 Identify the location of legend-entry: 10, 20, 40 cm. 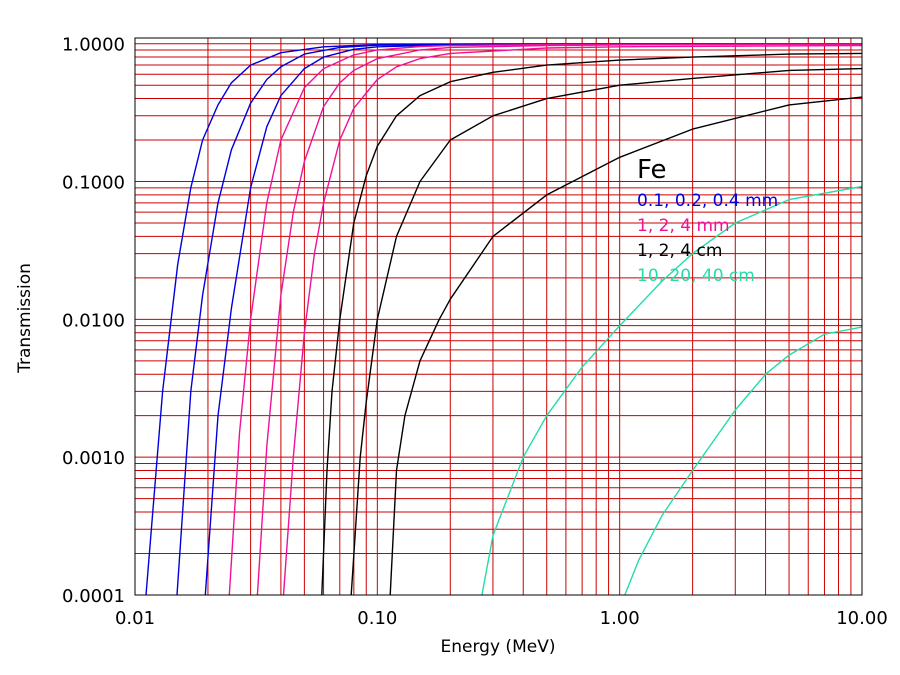
(696, 276).